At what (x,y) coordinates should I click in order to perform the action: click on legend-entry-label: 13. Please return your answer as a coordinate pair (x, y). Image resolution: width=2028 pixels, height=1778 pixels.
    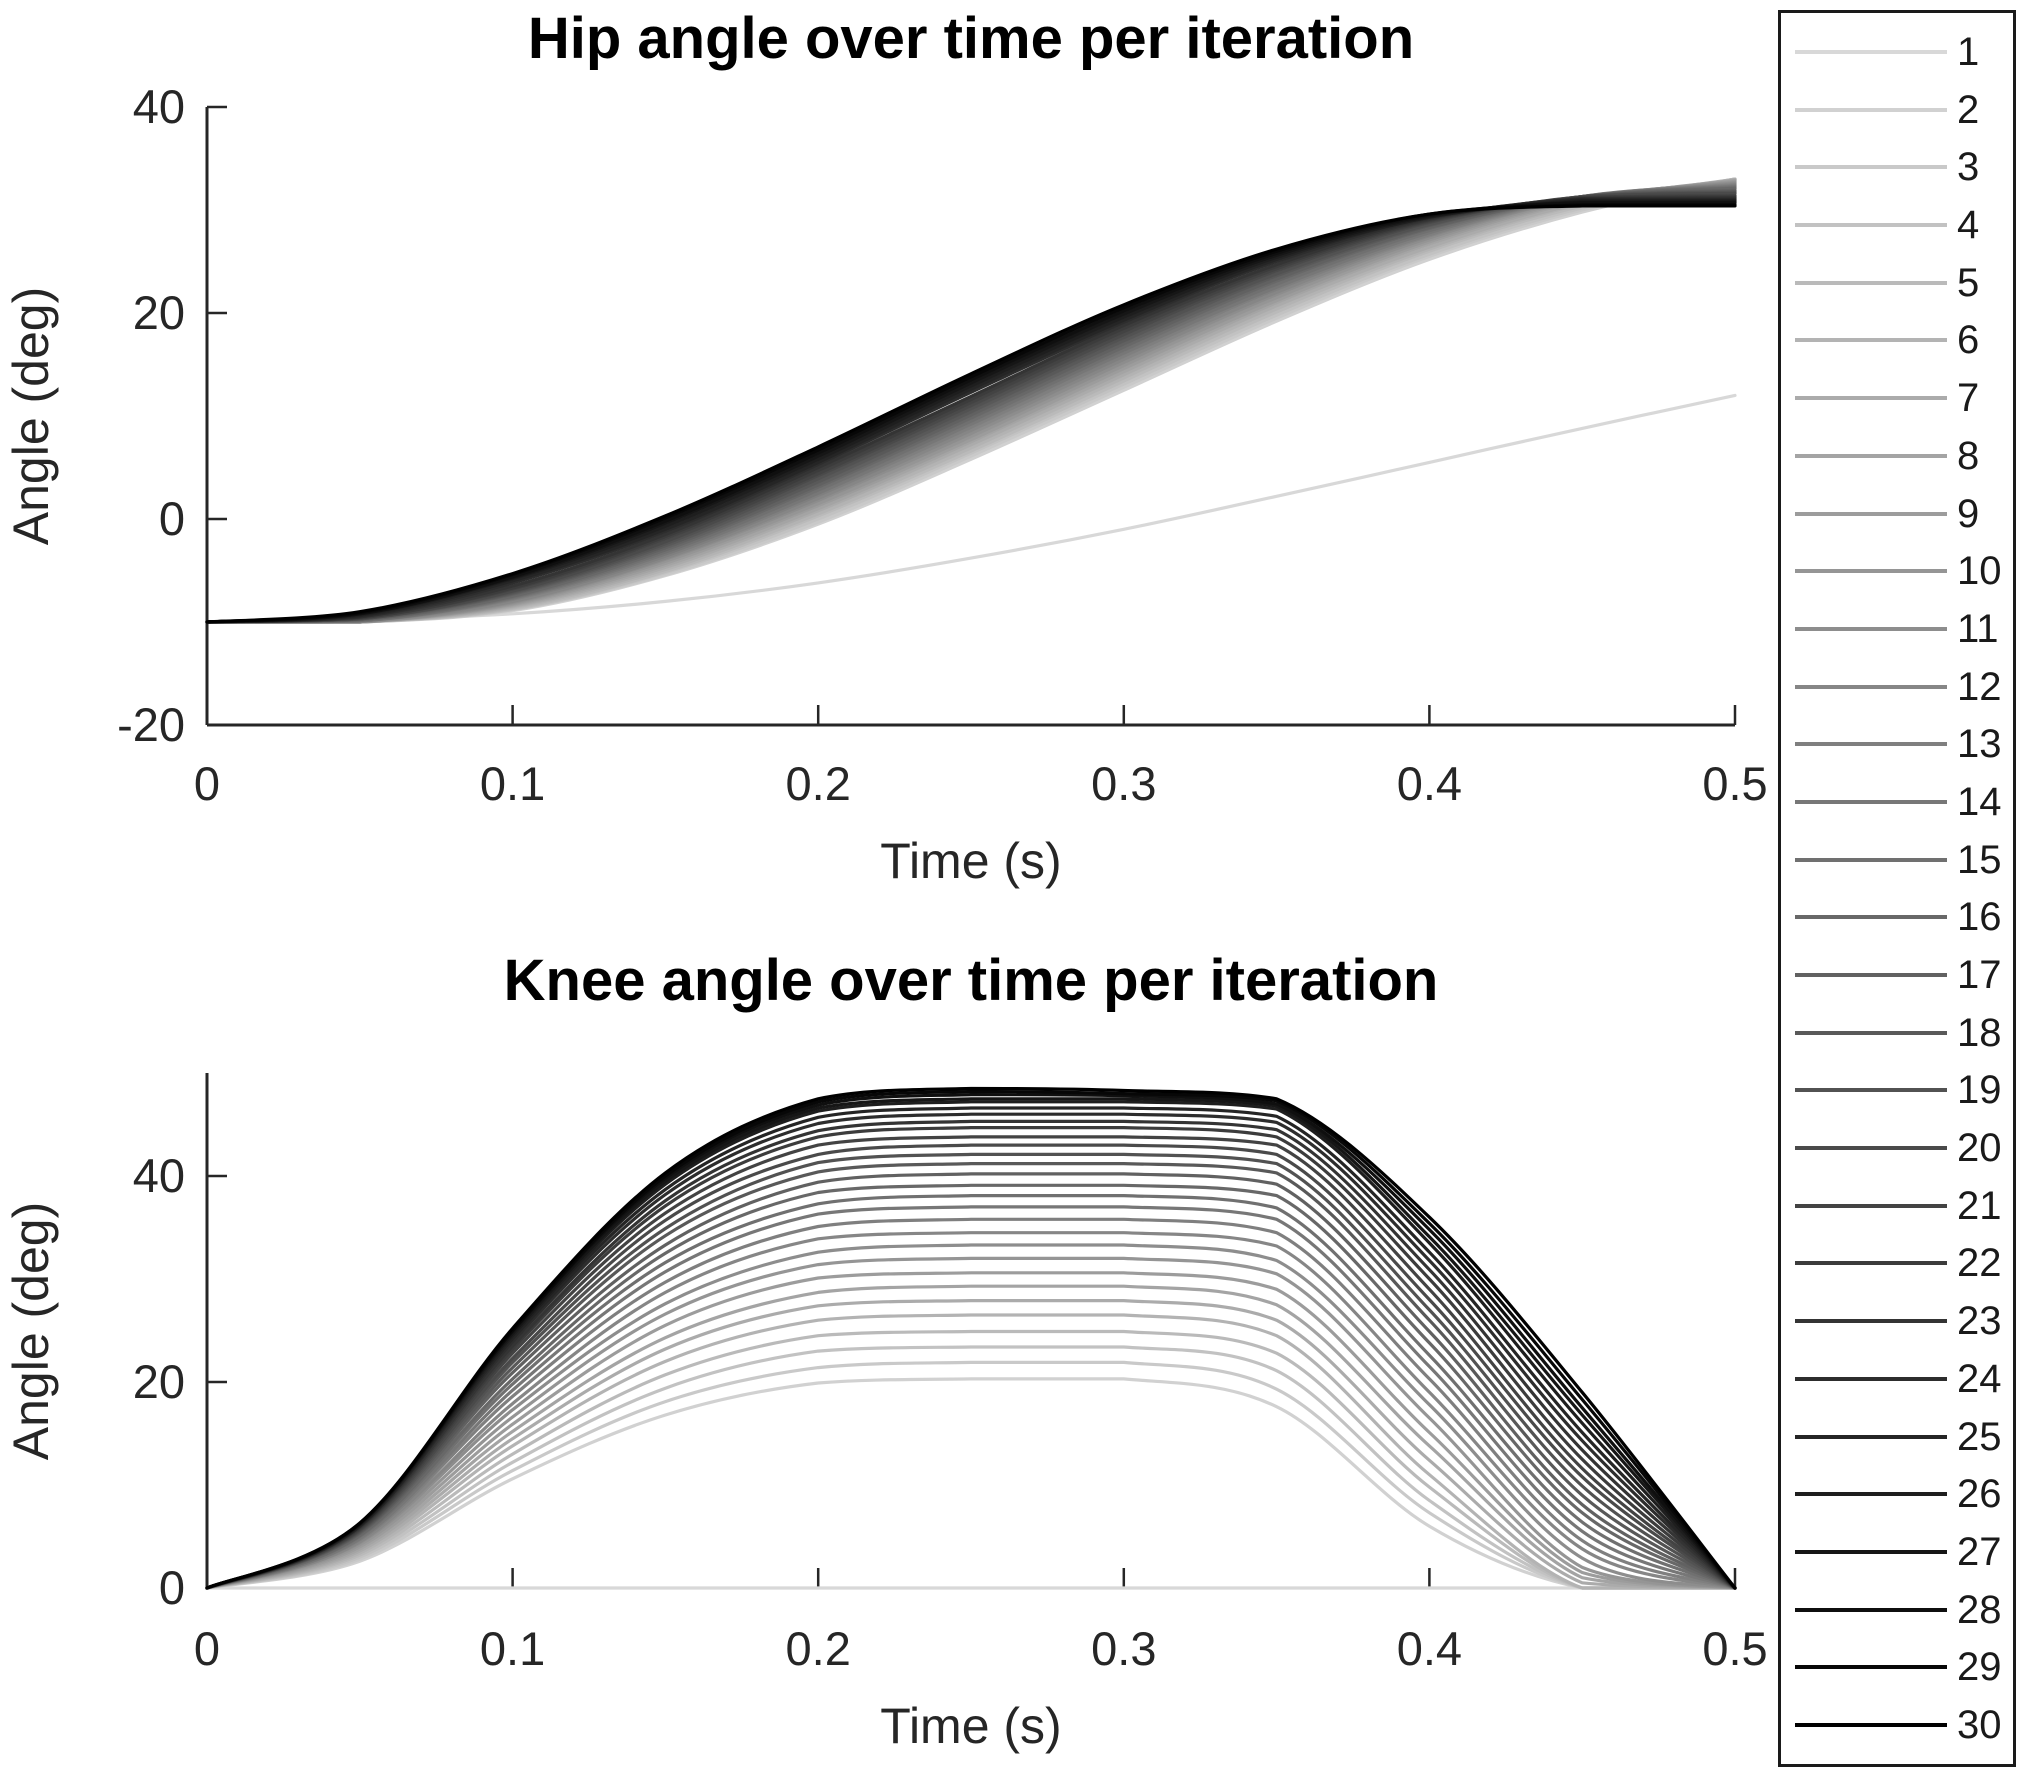
    Looking at the image, I should click on (1979, 744).